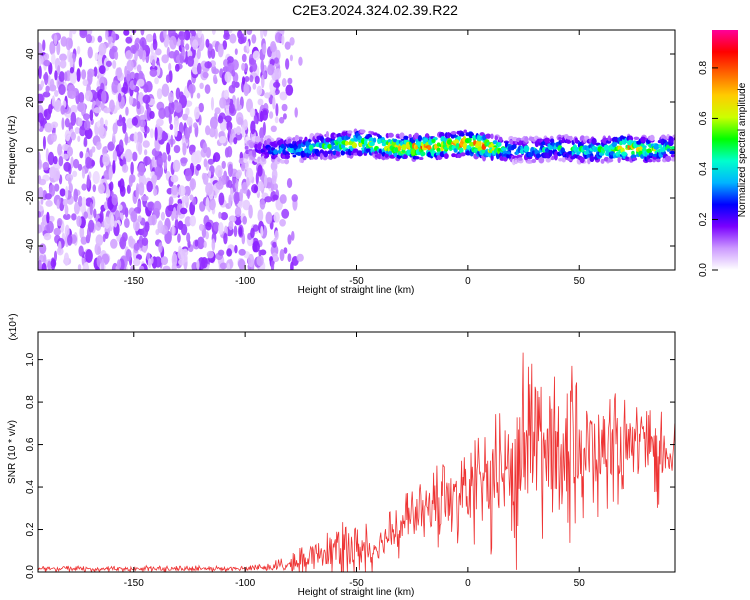 The height and width of the screenshot is (600, 750). What do you see at coordinates (245, 583) in the screenshot?
I see `x-tick-label: -100` at bounding box center [245, 583].